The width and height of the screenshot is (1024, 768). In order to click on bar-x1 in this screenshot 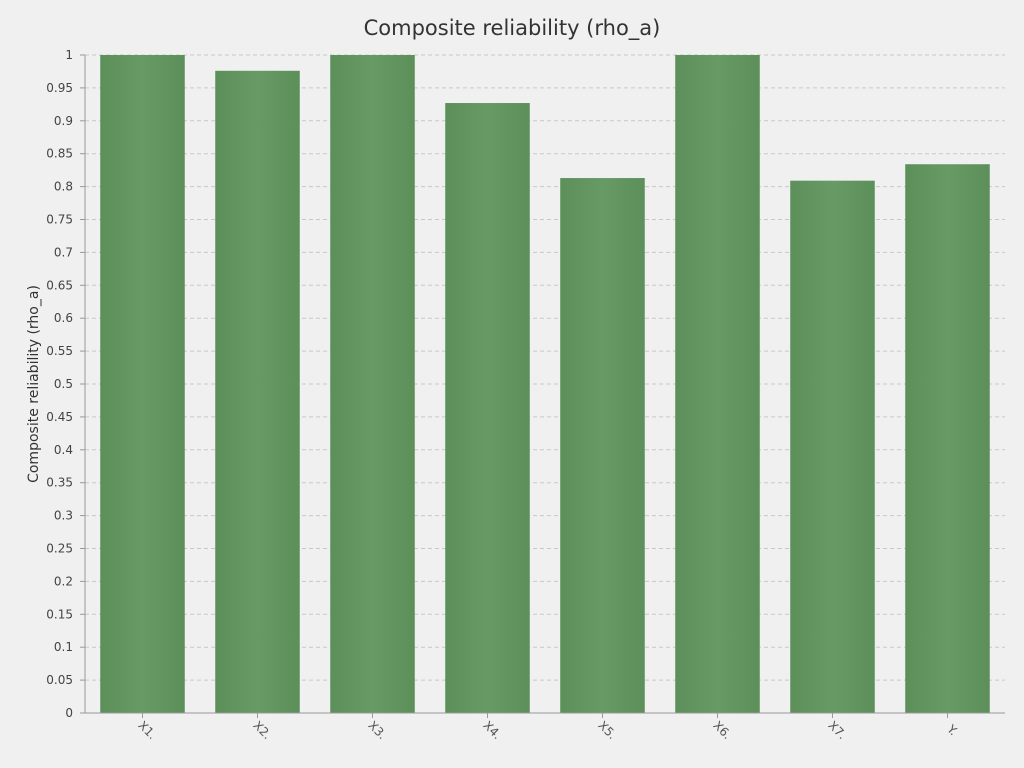, I will do `click(142, 384)`.